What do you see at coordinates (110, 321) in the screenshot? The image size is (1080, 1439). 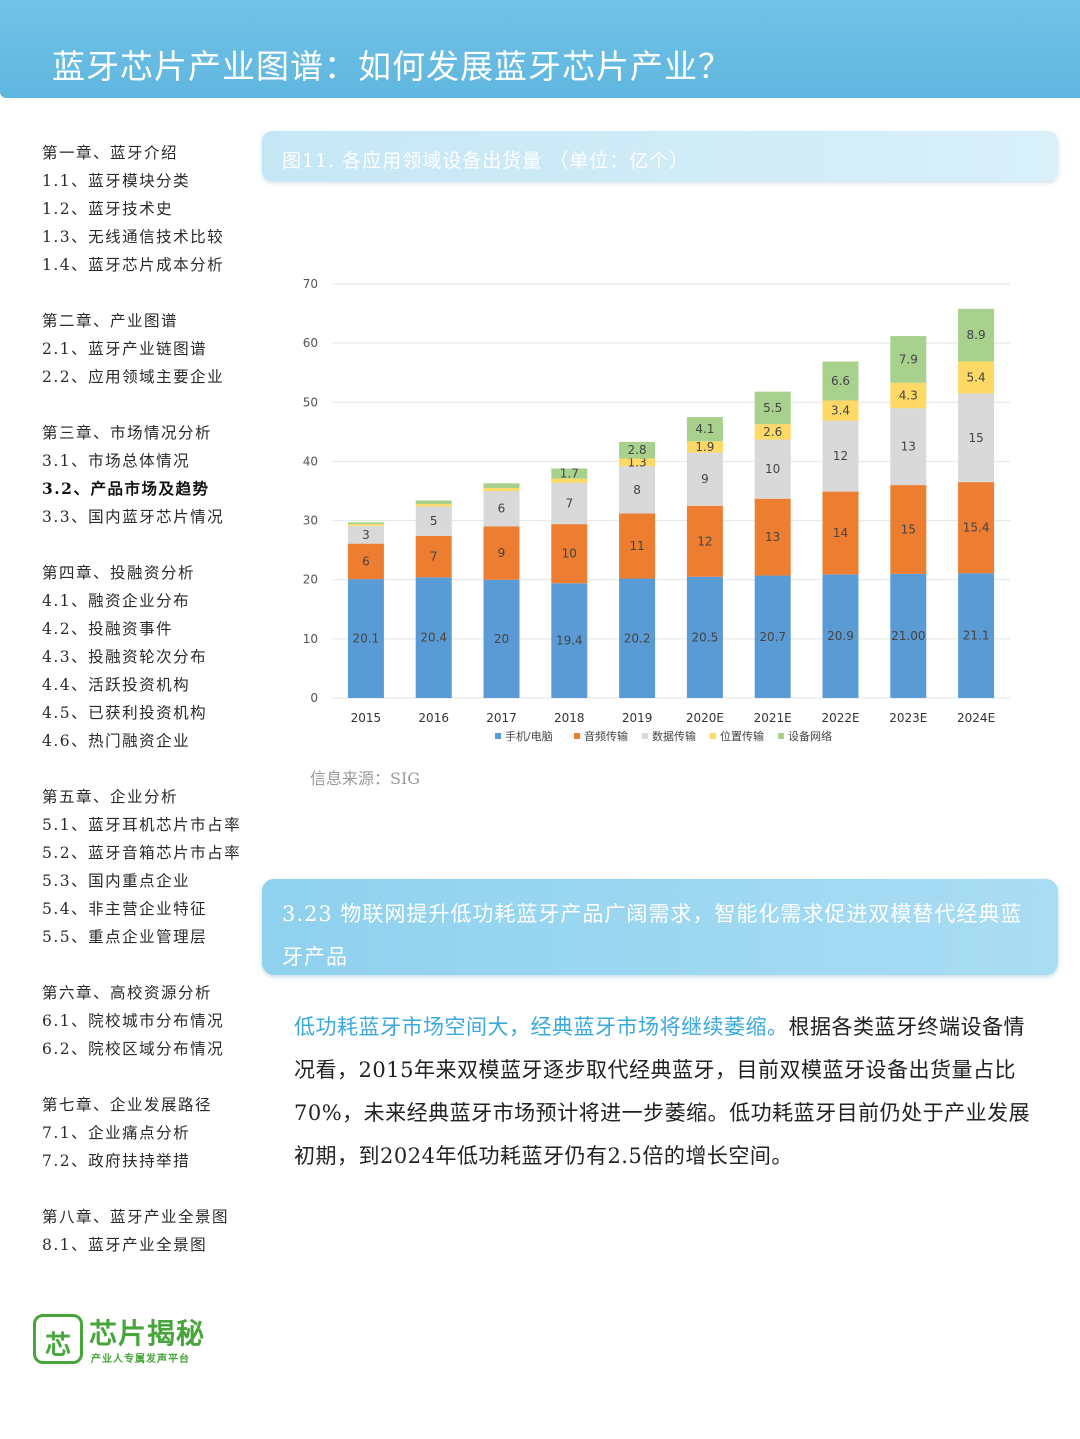 I see `toc-chapter-item: 第二章、产业图谱` at bounding box center [110, 321].